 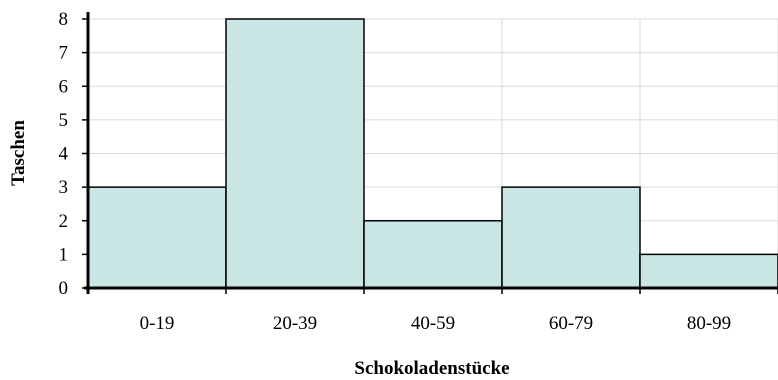 I want to click on x-tick-label: 0-19, so click(x=157, y=323).